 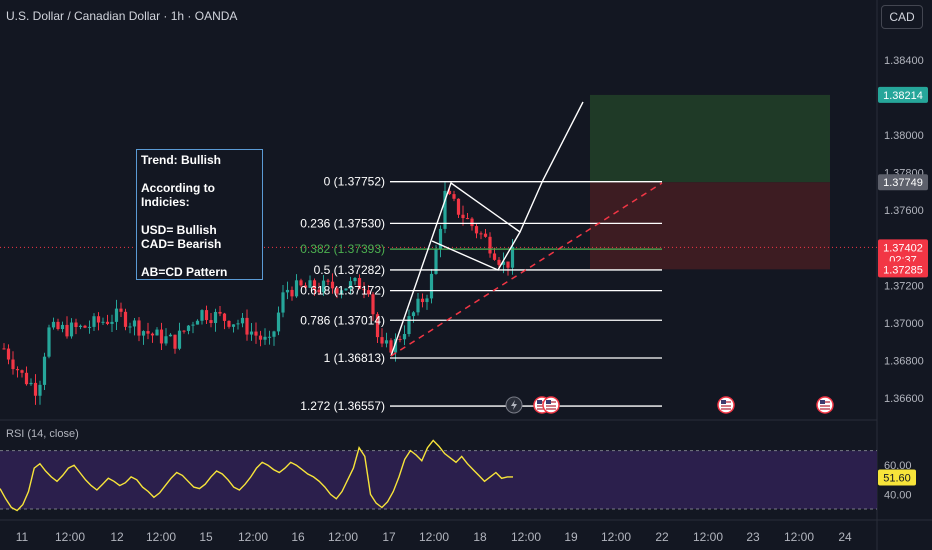 What do you see at coordinates (476, 251) in the screenshot?
I see `abcd-pattern-line` at bounding box center [476, 251].